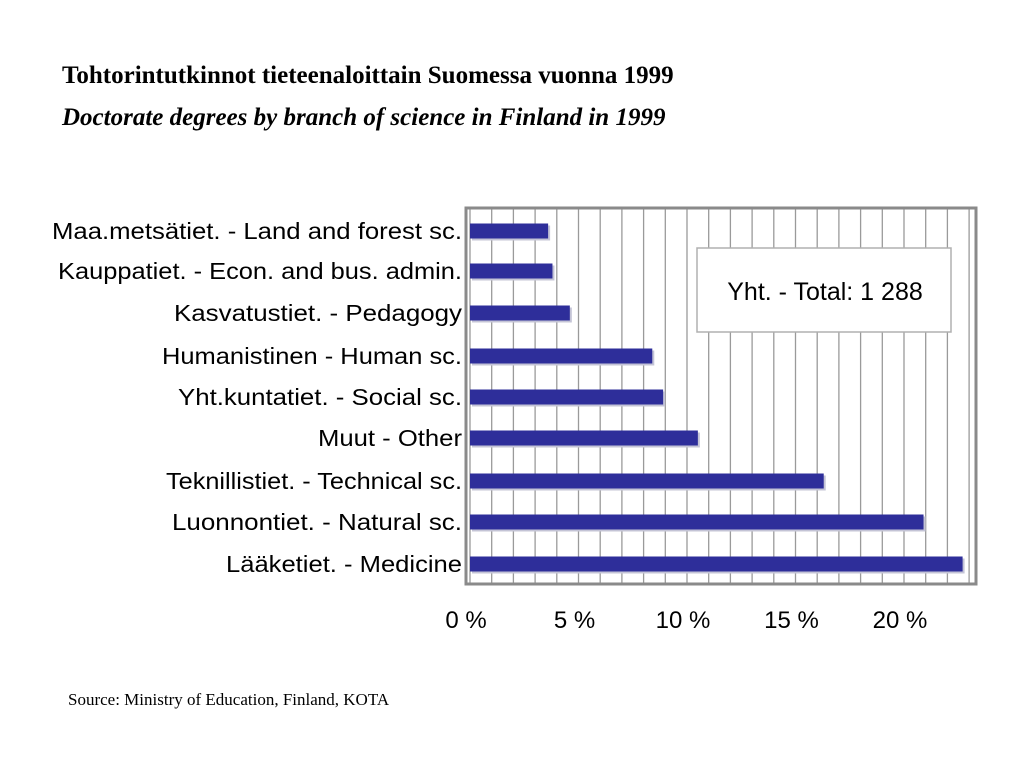  Describe the element at coordinates (260, 271) in the screenshot. I see `category-label: Kauppatiet. - Econ. and bus. admin.` at that location.